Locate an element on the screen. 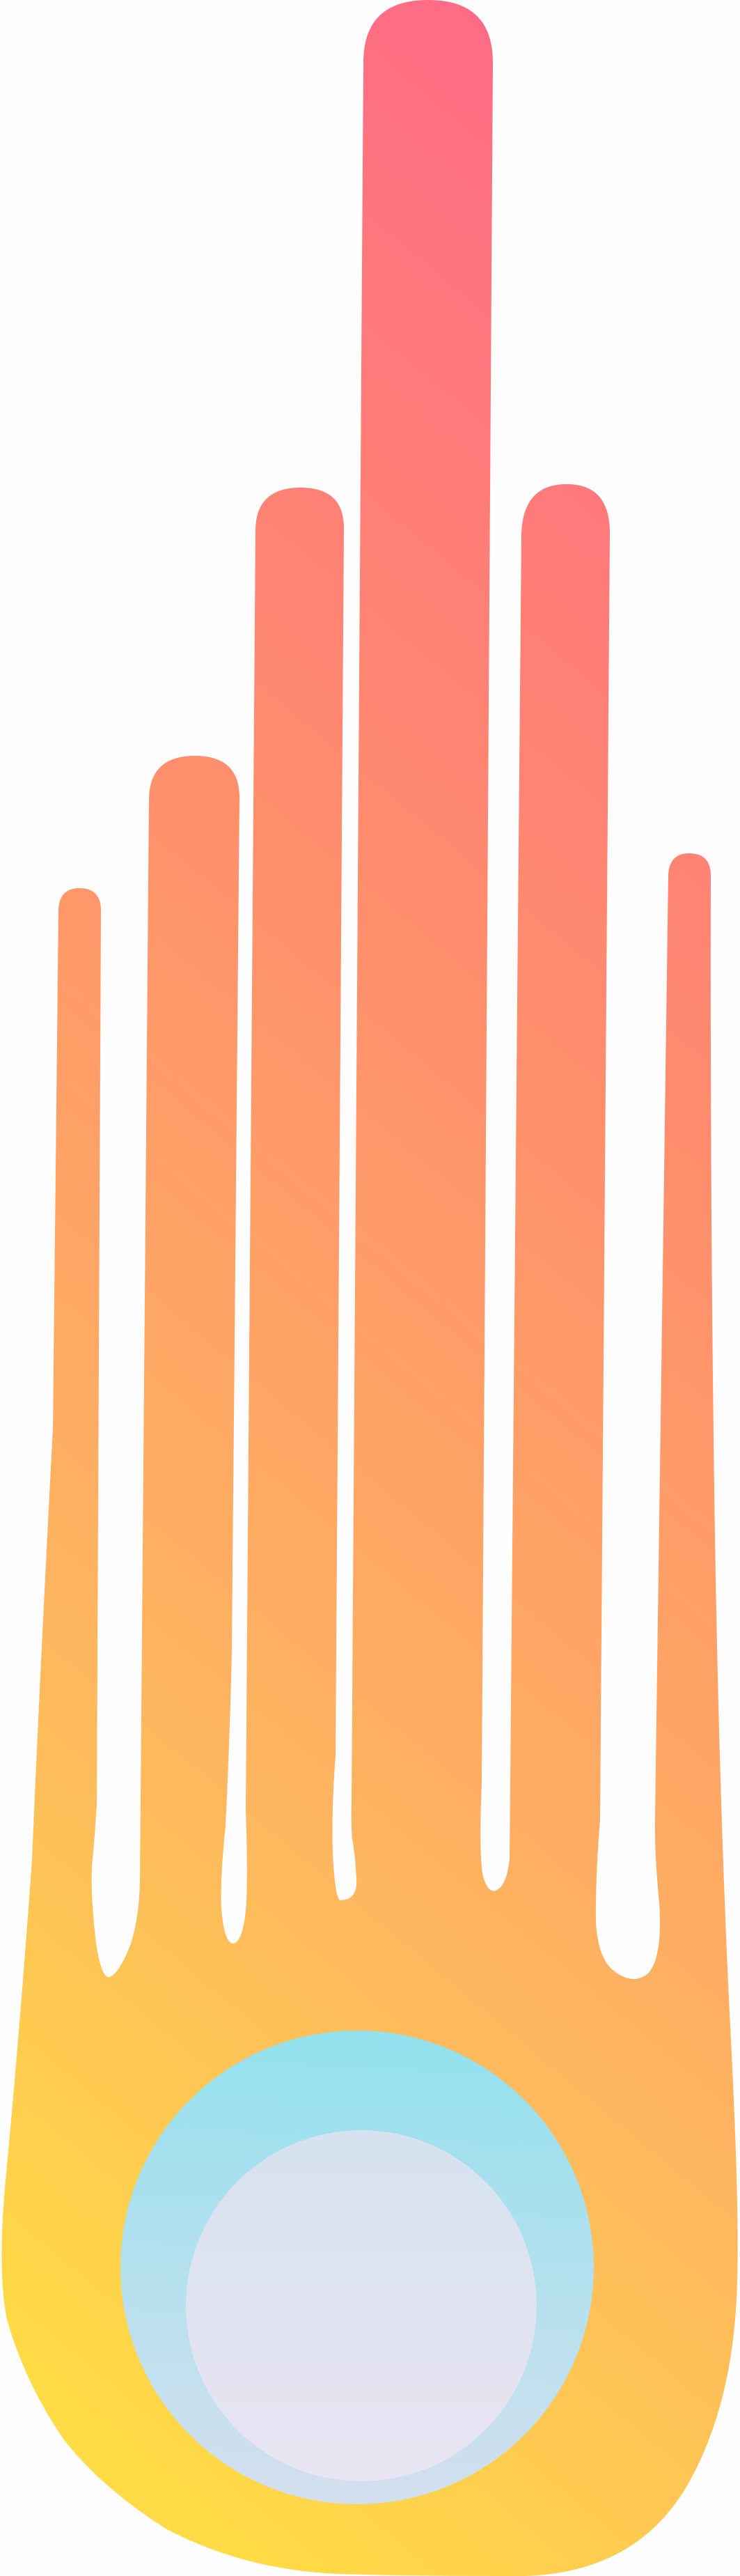  comet-head-core is located at coordinates (361, 2305).